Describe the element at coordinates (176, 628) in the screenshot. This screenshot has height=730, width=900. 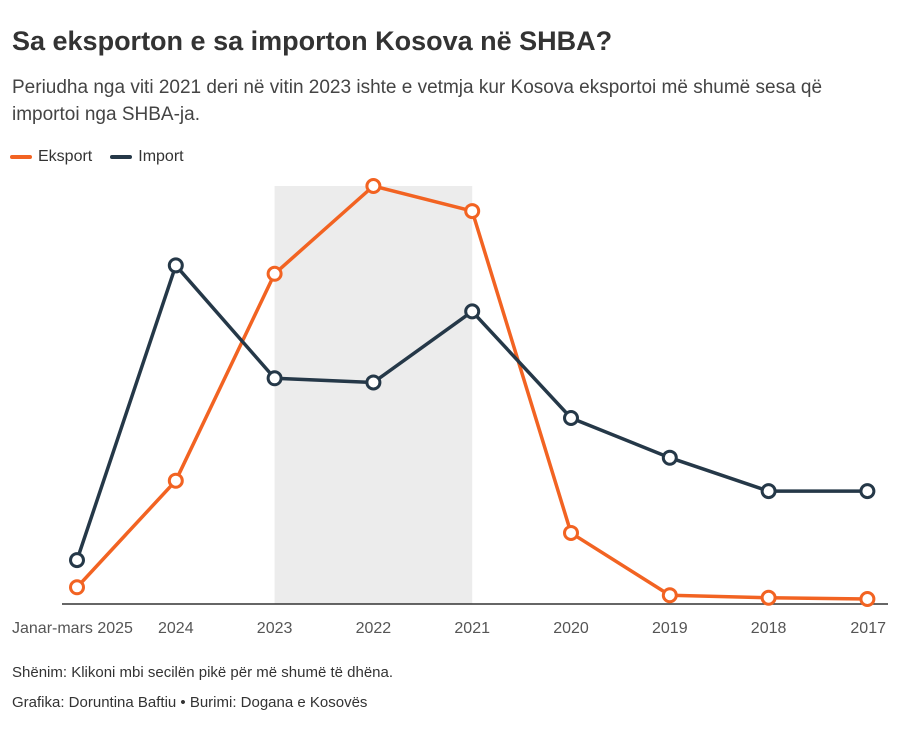
I see `x-tick-label: 2024` at that location.